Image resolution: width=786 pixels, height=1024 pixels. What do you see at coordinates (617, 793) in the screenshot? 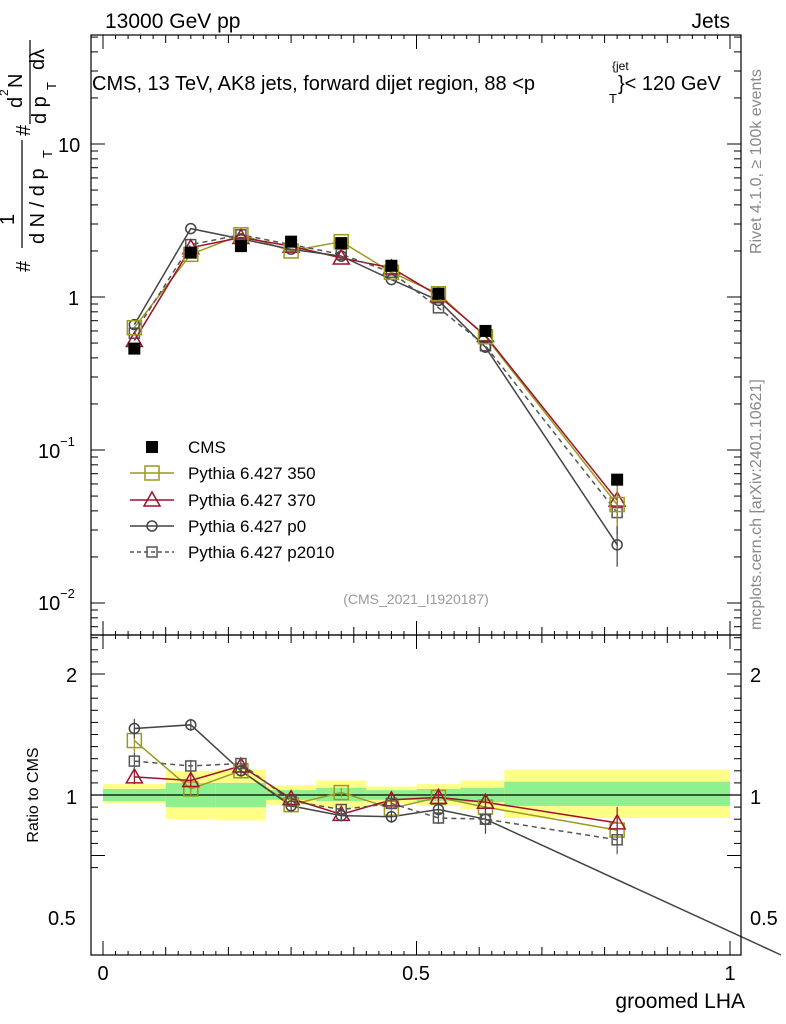
I see `ratio-band-green` at bounding box center [617, 793].